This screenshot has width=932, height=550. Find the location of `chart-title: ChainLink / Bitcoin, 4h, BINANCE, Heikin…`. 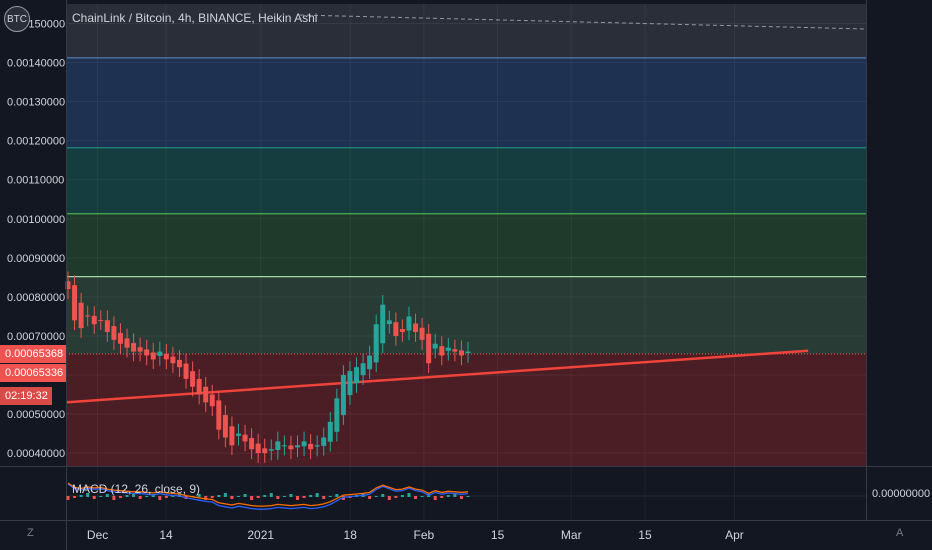

chart-title: ChainLink / Bitcoin, 4h, BINANCE, Heikin… is located at coordinates (195, 18).